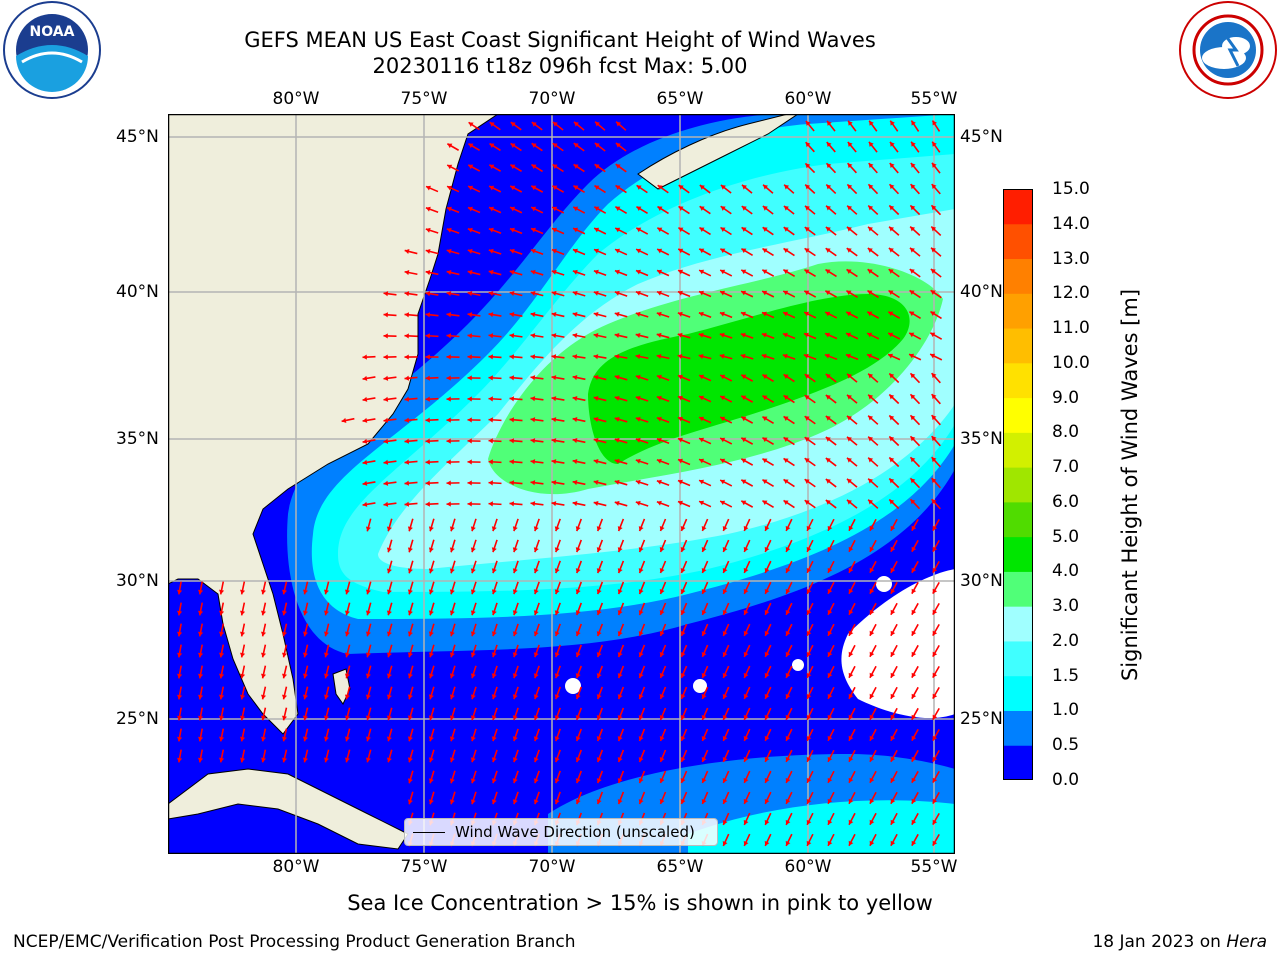  I want to click on lon-label-bottom: 65°W, so click(680, 867).